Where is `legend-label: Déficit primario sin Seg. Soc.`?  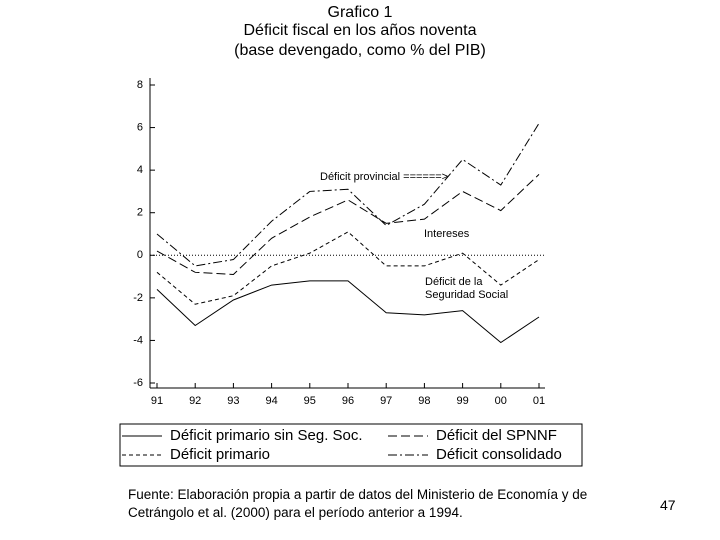
legend-label: Déficit primario sin Seg. Soc. is located at coordinates (266, 435).